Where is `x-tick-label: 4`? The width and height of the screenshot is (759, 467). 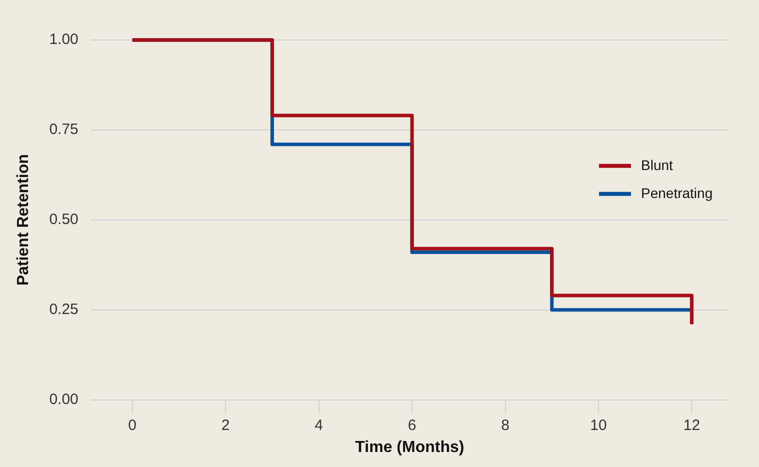
x-tick-label: 4 is located at coordinates (318, 425).